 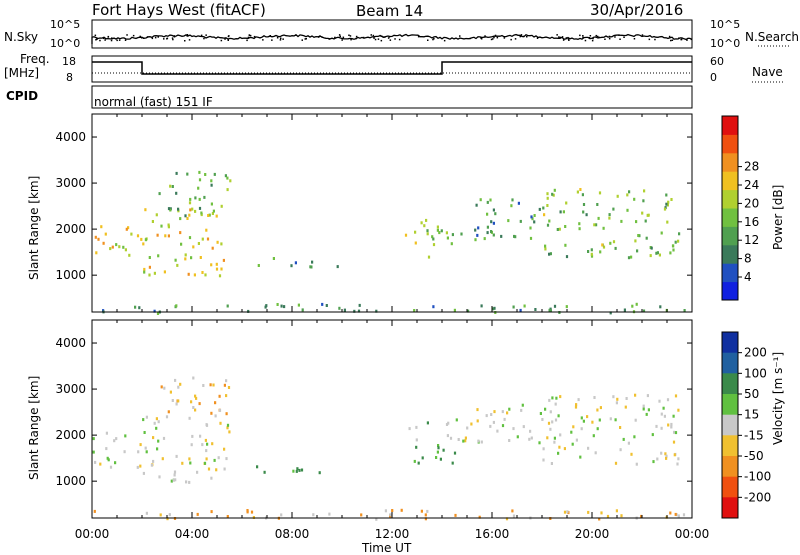 I want to click on velocity-ytick-label: 2000, so click(x=70, y=435).